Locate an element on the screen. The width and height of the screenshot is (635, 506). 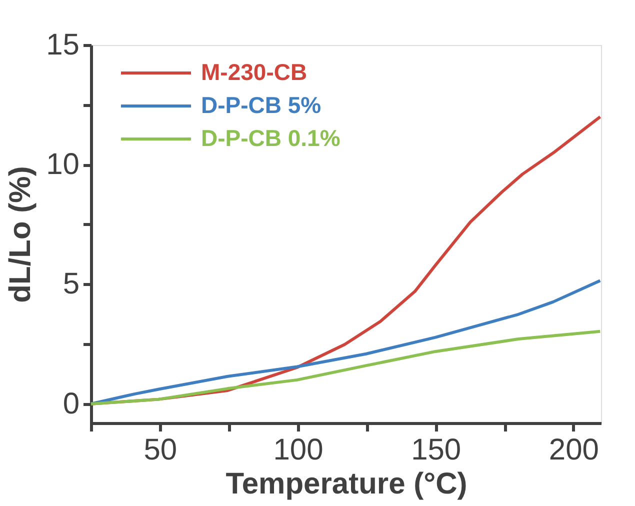
y-tick-label: 5 is located at coordinates (71, 284).